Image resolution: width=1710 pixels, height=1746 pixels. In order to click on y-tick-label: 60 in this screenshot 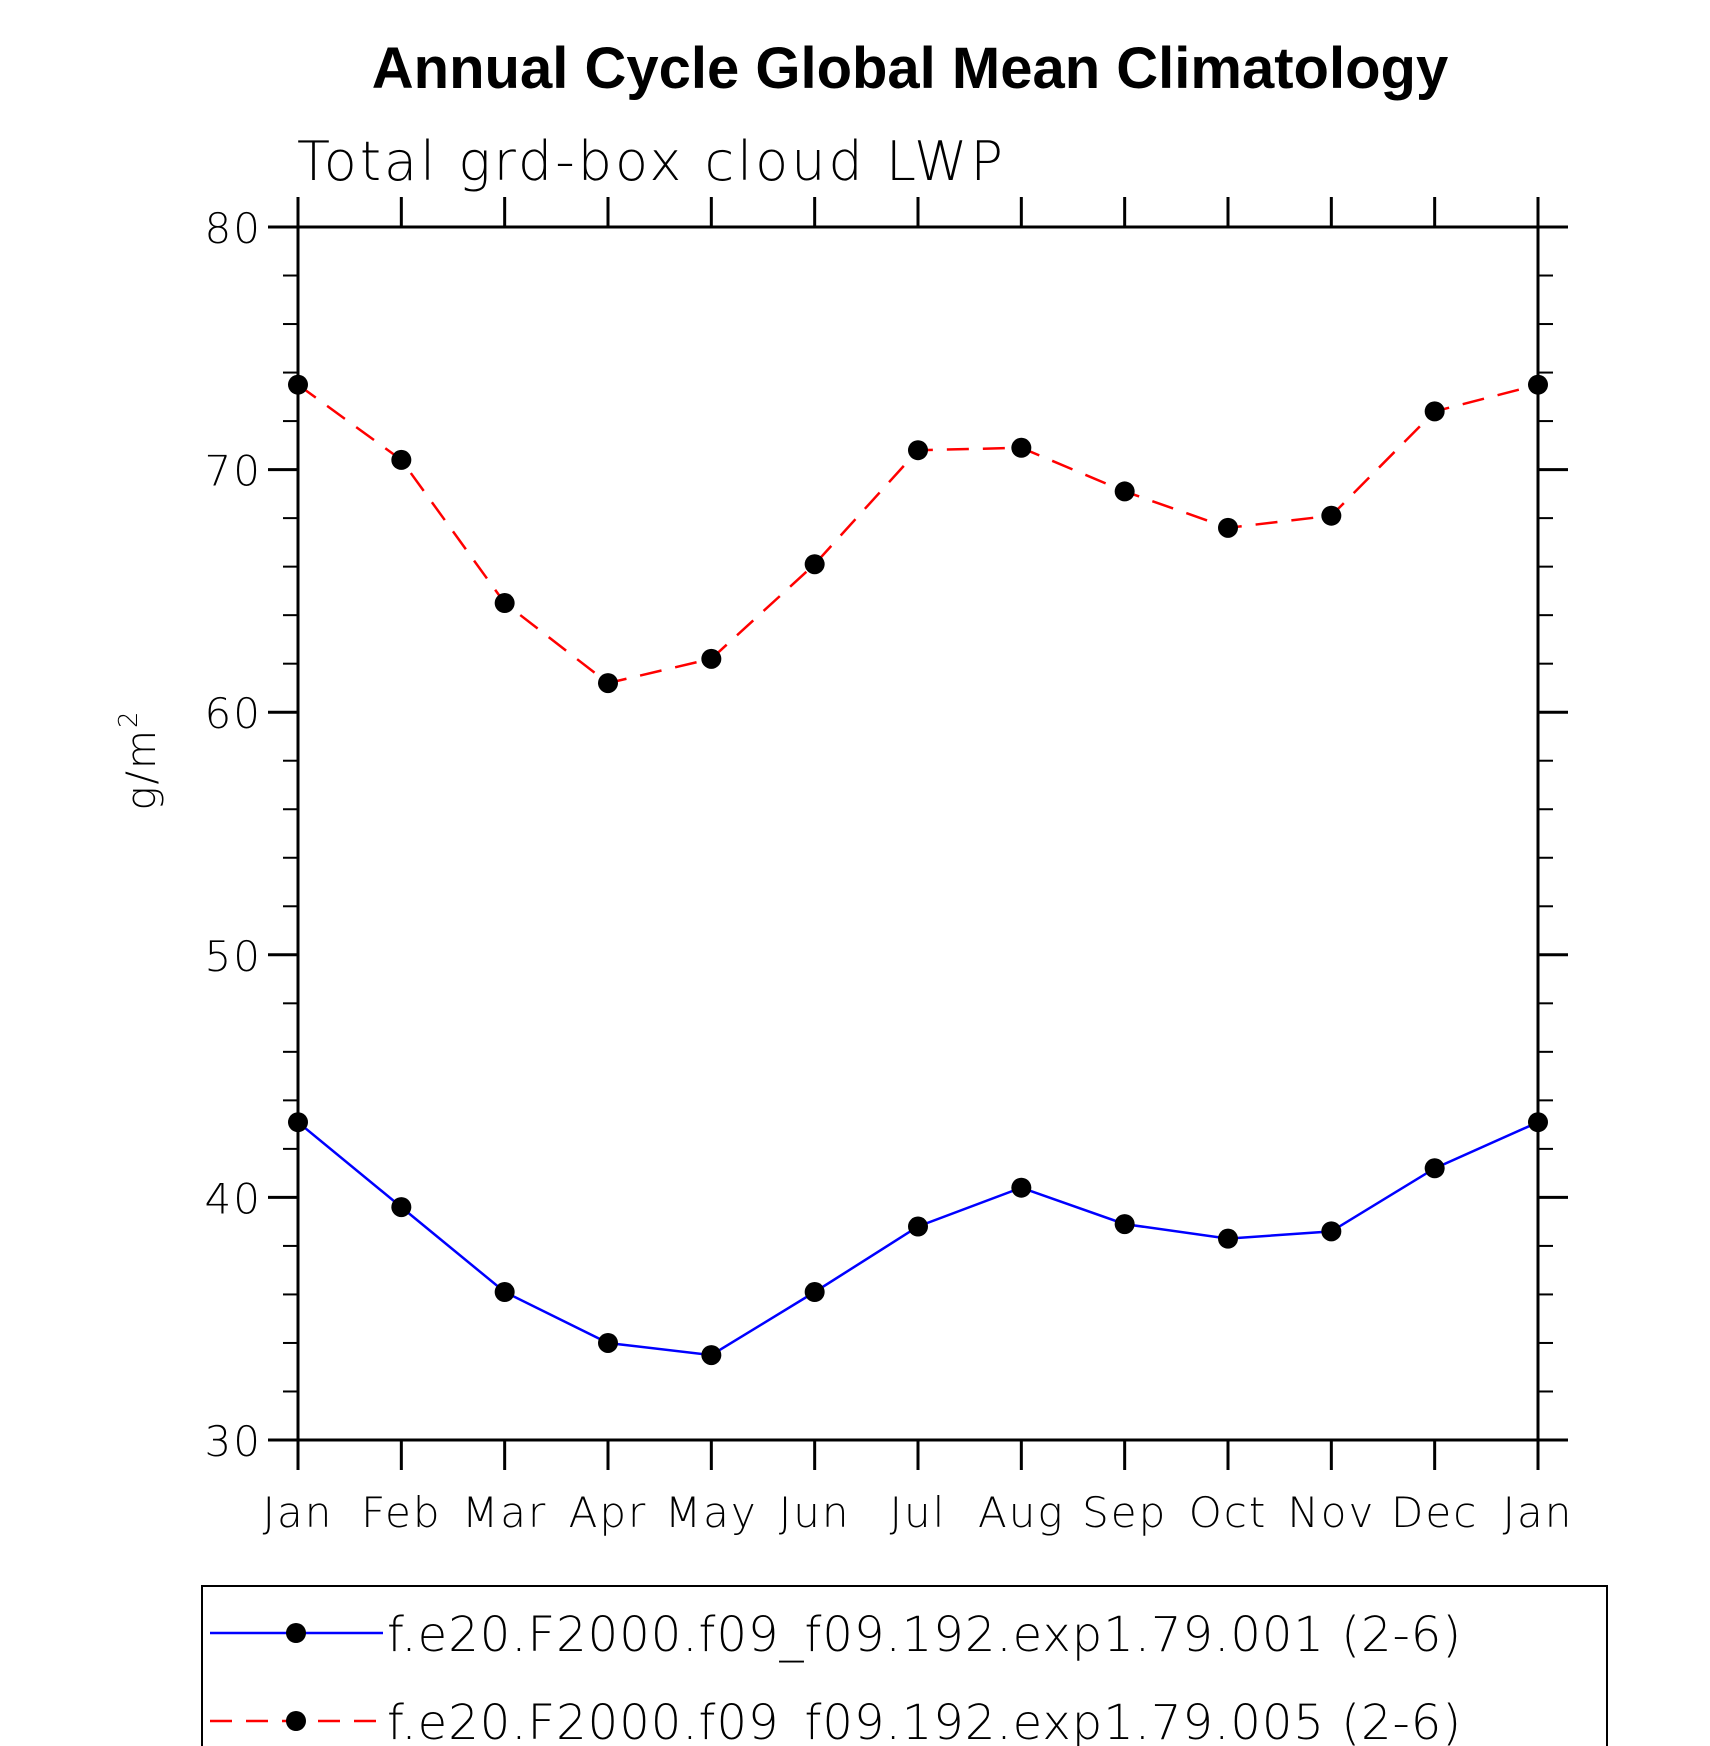, I will do `click(233, 713)`.